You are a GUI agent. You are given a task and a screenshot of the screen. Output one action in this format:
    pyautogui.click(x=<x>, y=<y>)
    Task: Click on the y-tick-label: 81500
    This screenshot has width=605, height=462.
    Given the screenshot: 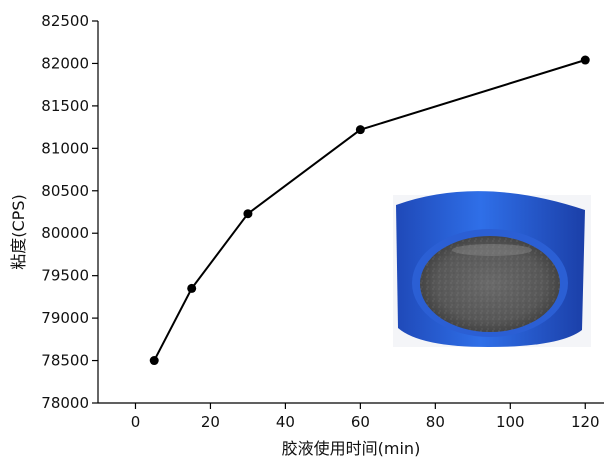 What is the action you would take?
    pyautogui.click(x=65, y=106)
    